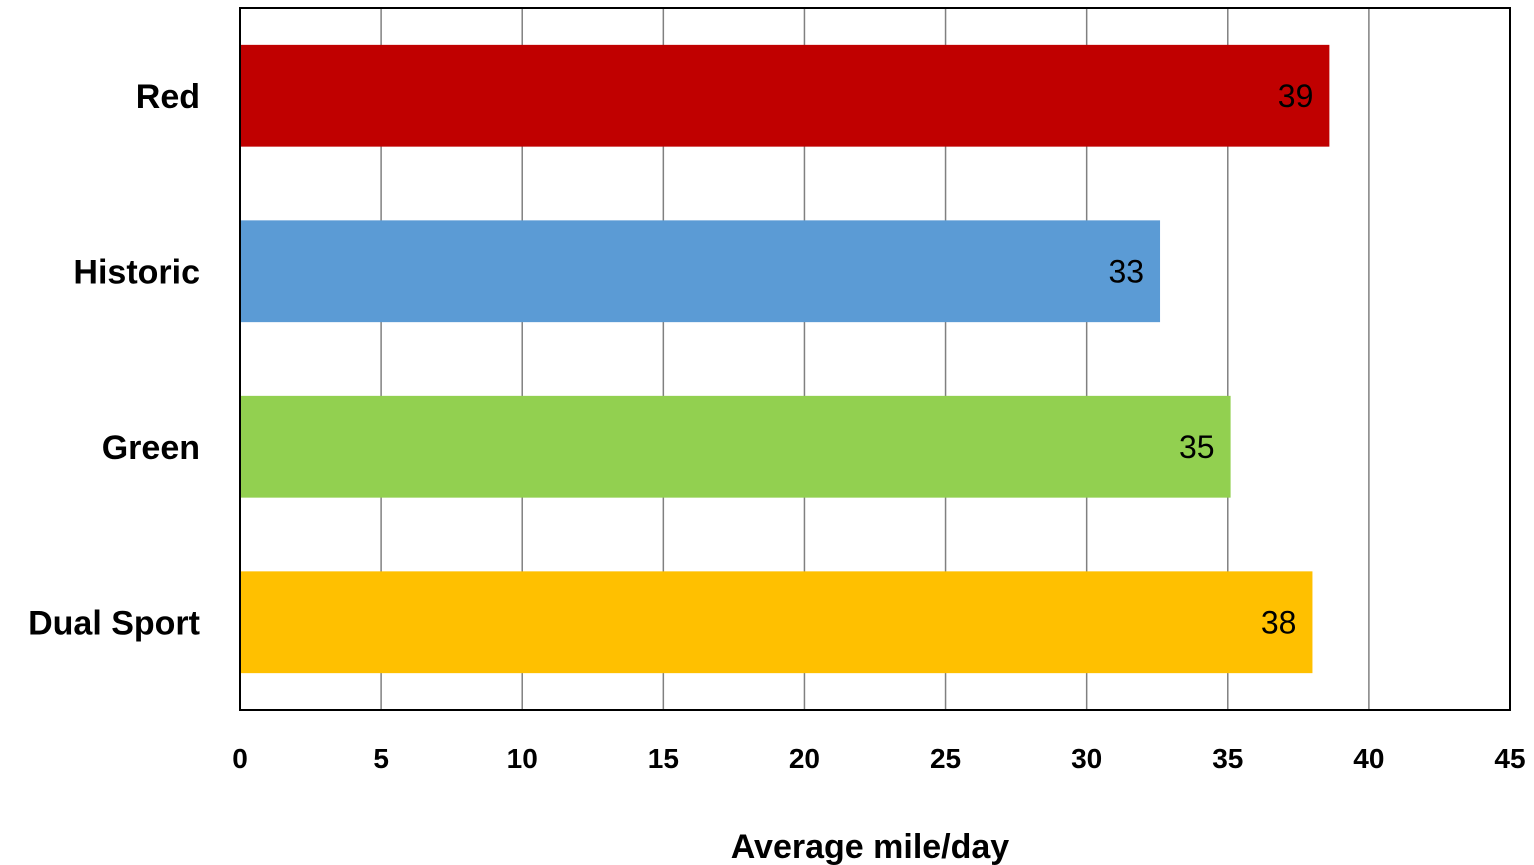 Image resolution: width=1534 pixels, height=865 pixels. What do you see at coordinates (1227, 758) in the screenshot?
I see `x-tick-label: 35` at bounding box center [1227, 758].